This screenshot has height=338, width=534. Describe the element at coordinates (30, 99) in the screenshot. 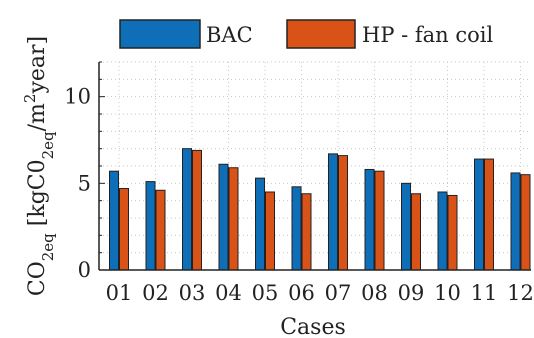

I see `y-axis-title-sup: 2` at that location.